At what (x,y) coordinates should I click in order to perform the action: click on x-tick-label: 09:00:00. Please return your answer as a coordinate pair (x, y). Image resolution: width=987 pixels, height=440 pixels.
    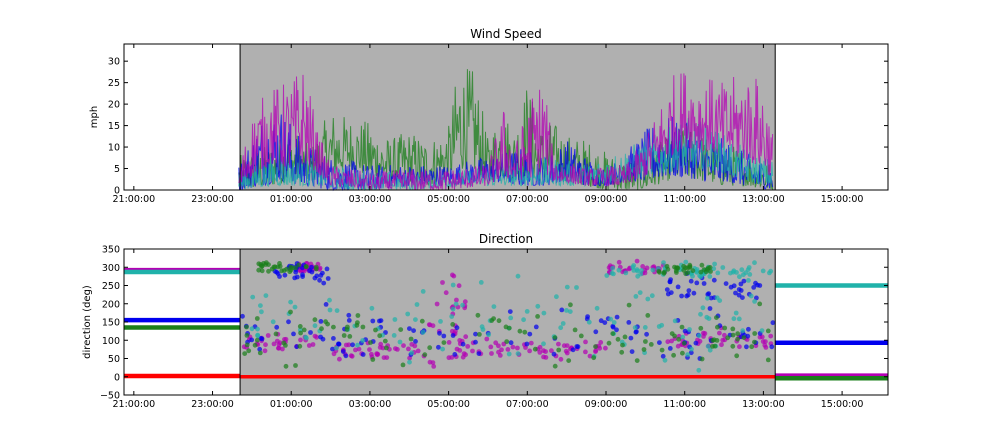
    Looking at the image, I should click on (606, 199).